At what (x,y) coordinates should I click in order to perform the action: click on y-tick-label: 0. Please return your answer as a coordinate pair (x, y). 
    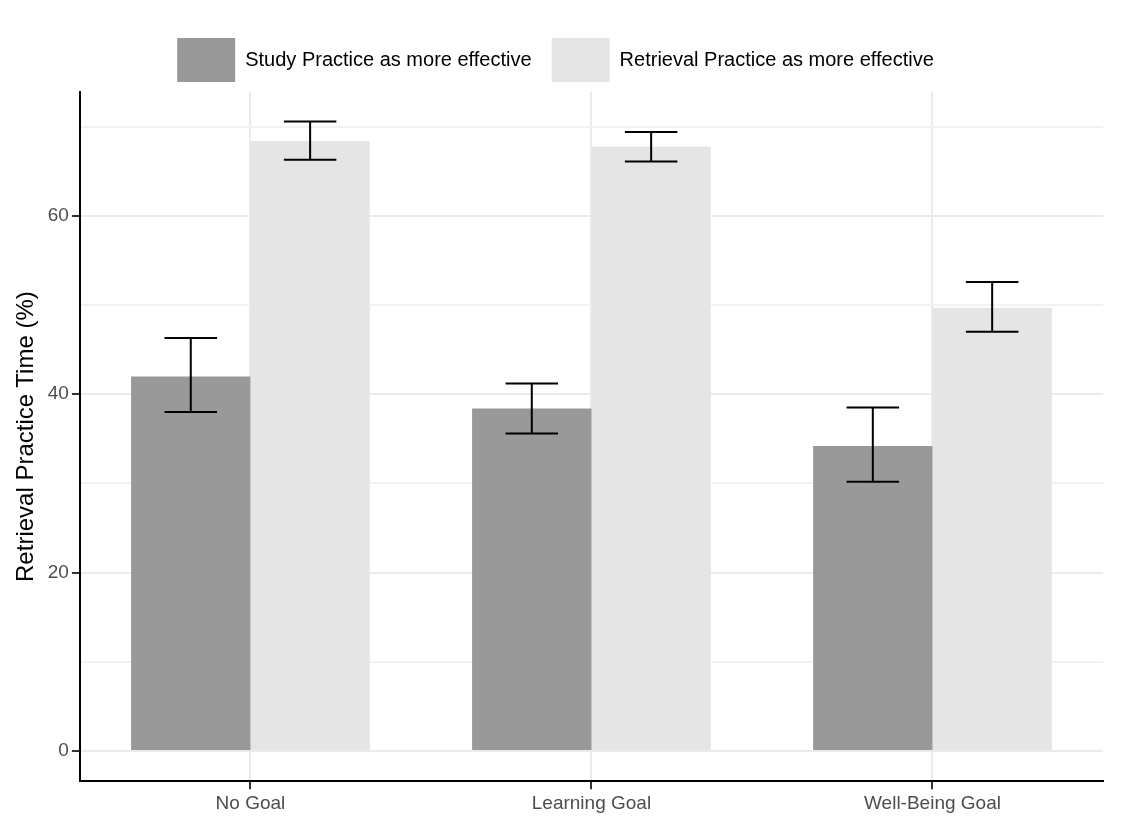
    Looking at the image, I should click on (63, 750).